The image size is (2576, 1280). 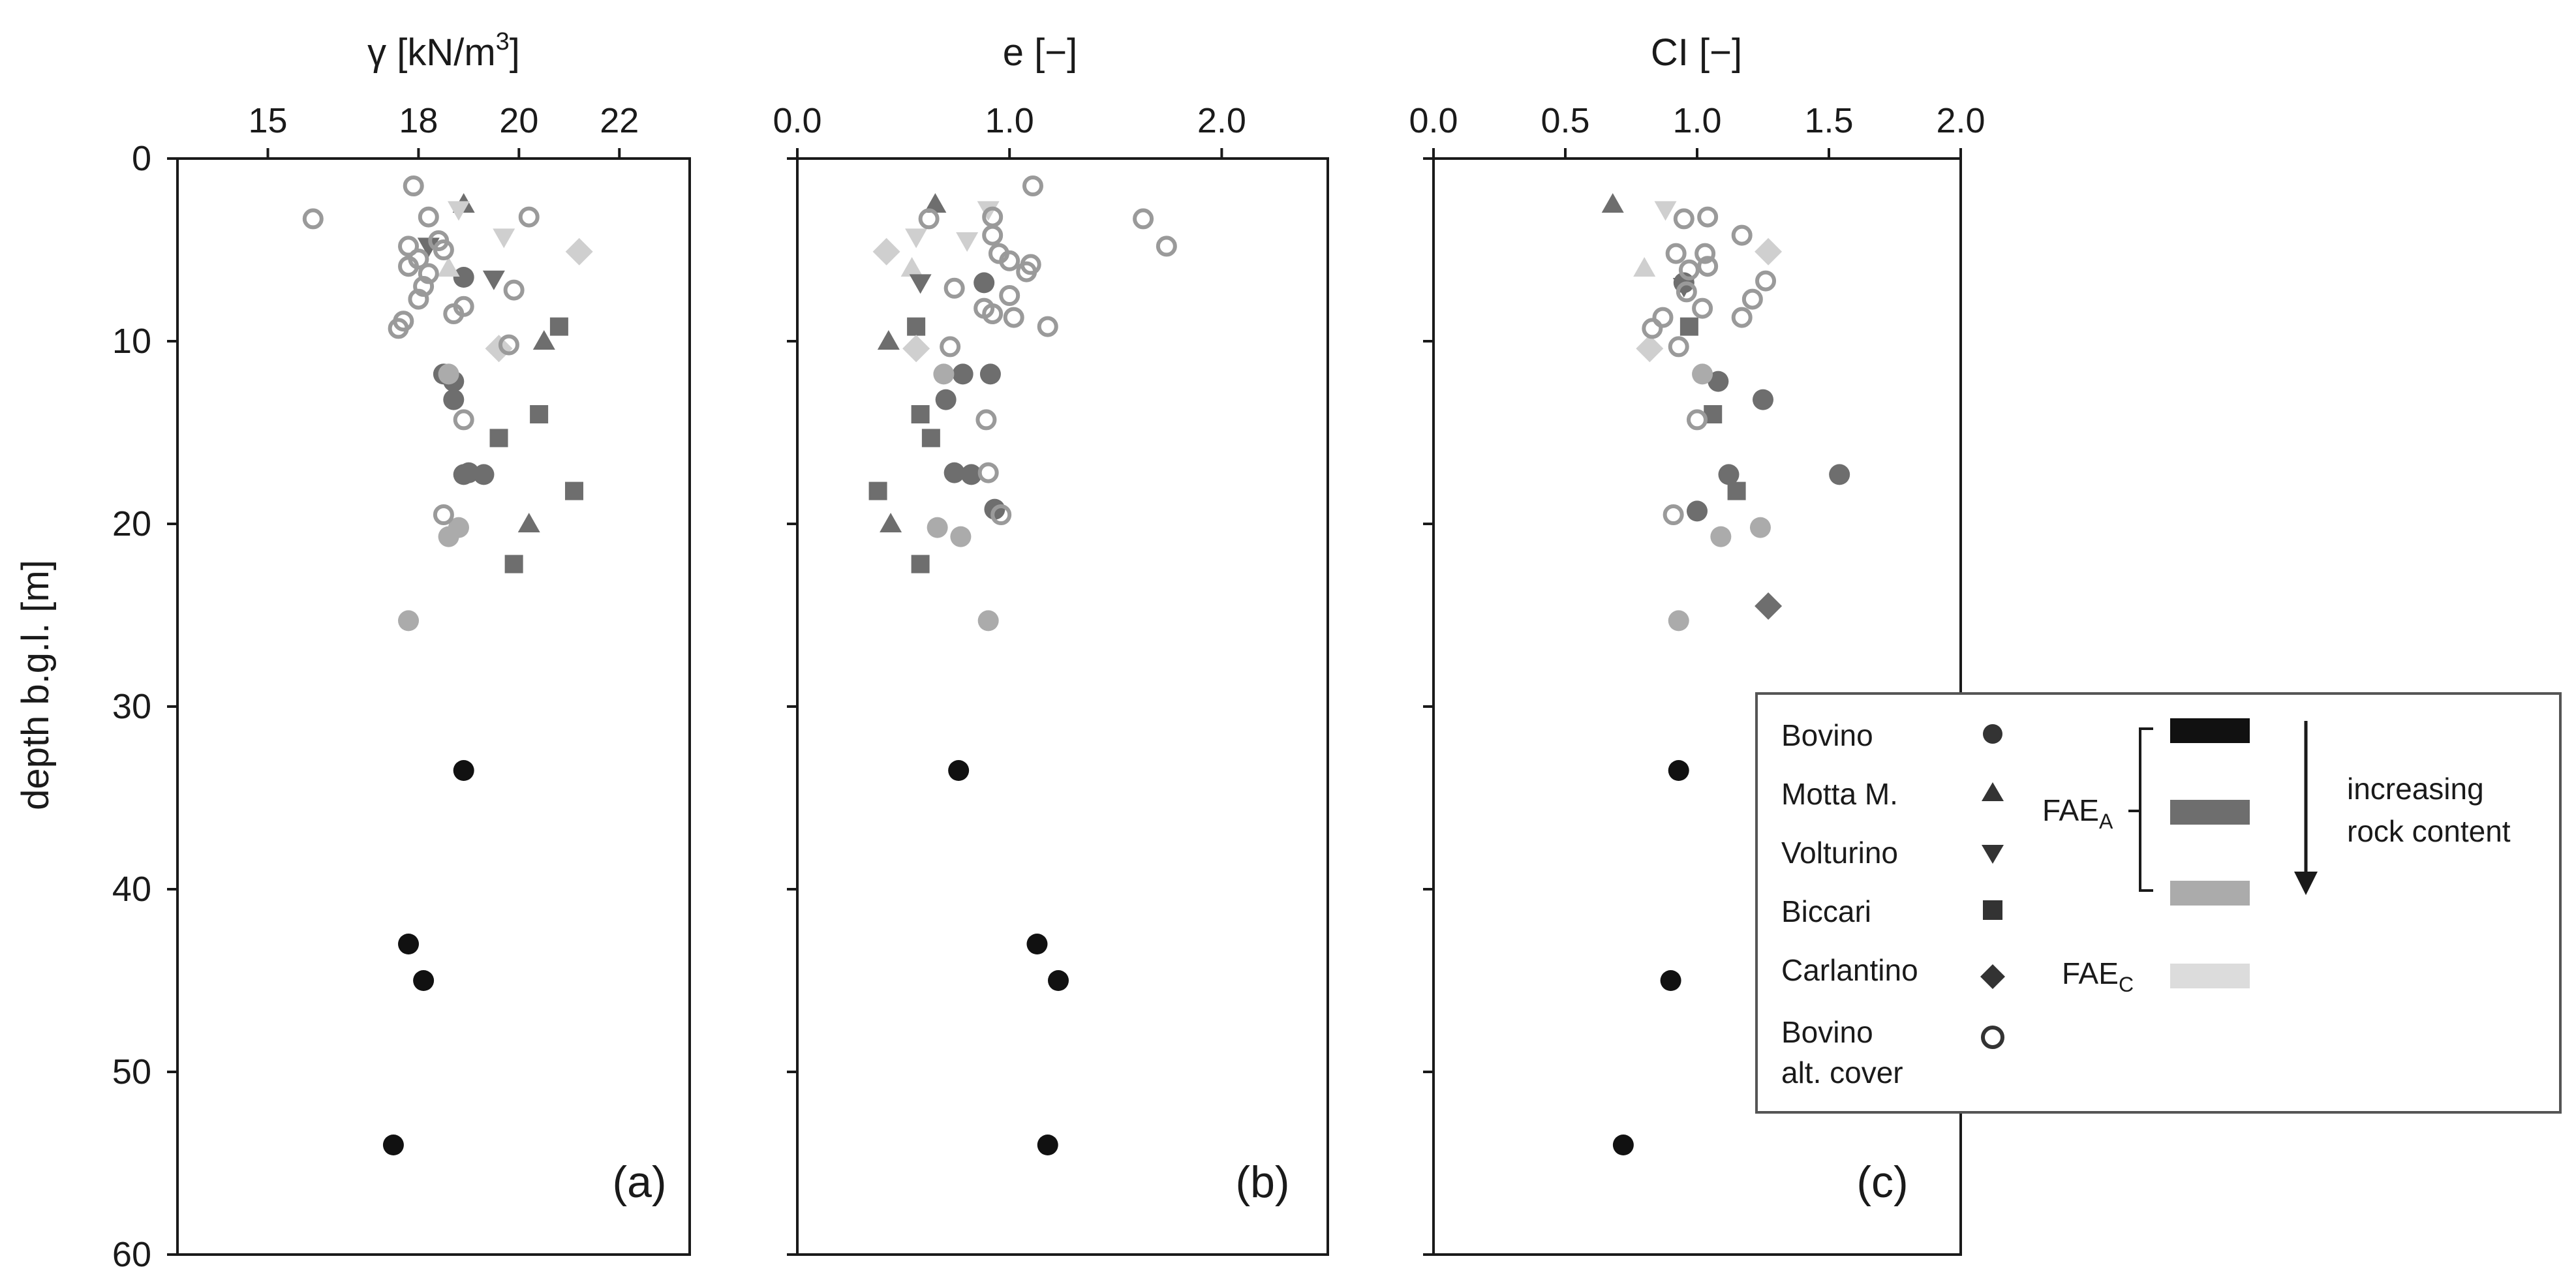 What do you see at coordinates (2098, 976) in the screenshot?
I see `legend-fae-c-label: FAEC` at bounding box center [2098, 976].